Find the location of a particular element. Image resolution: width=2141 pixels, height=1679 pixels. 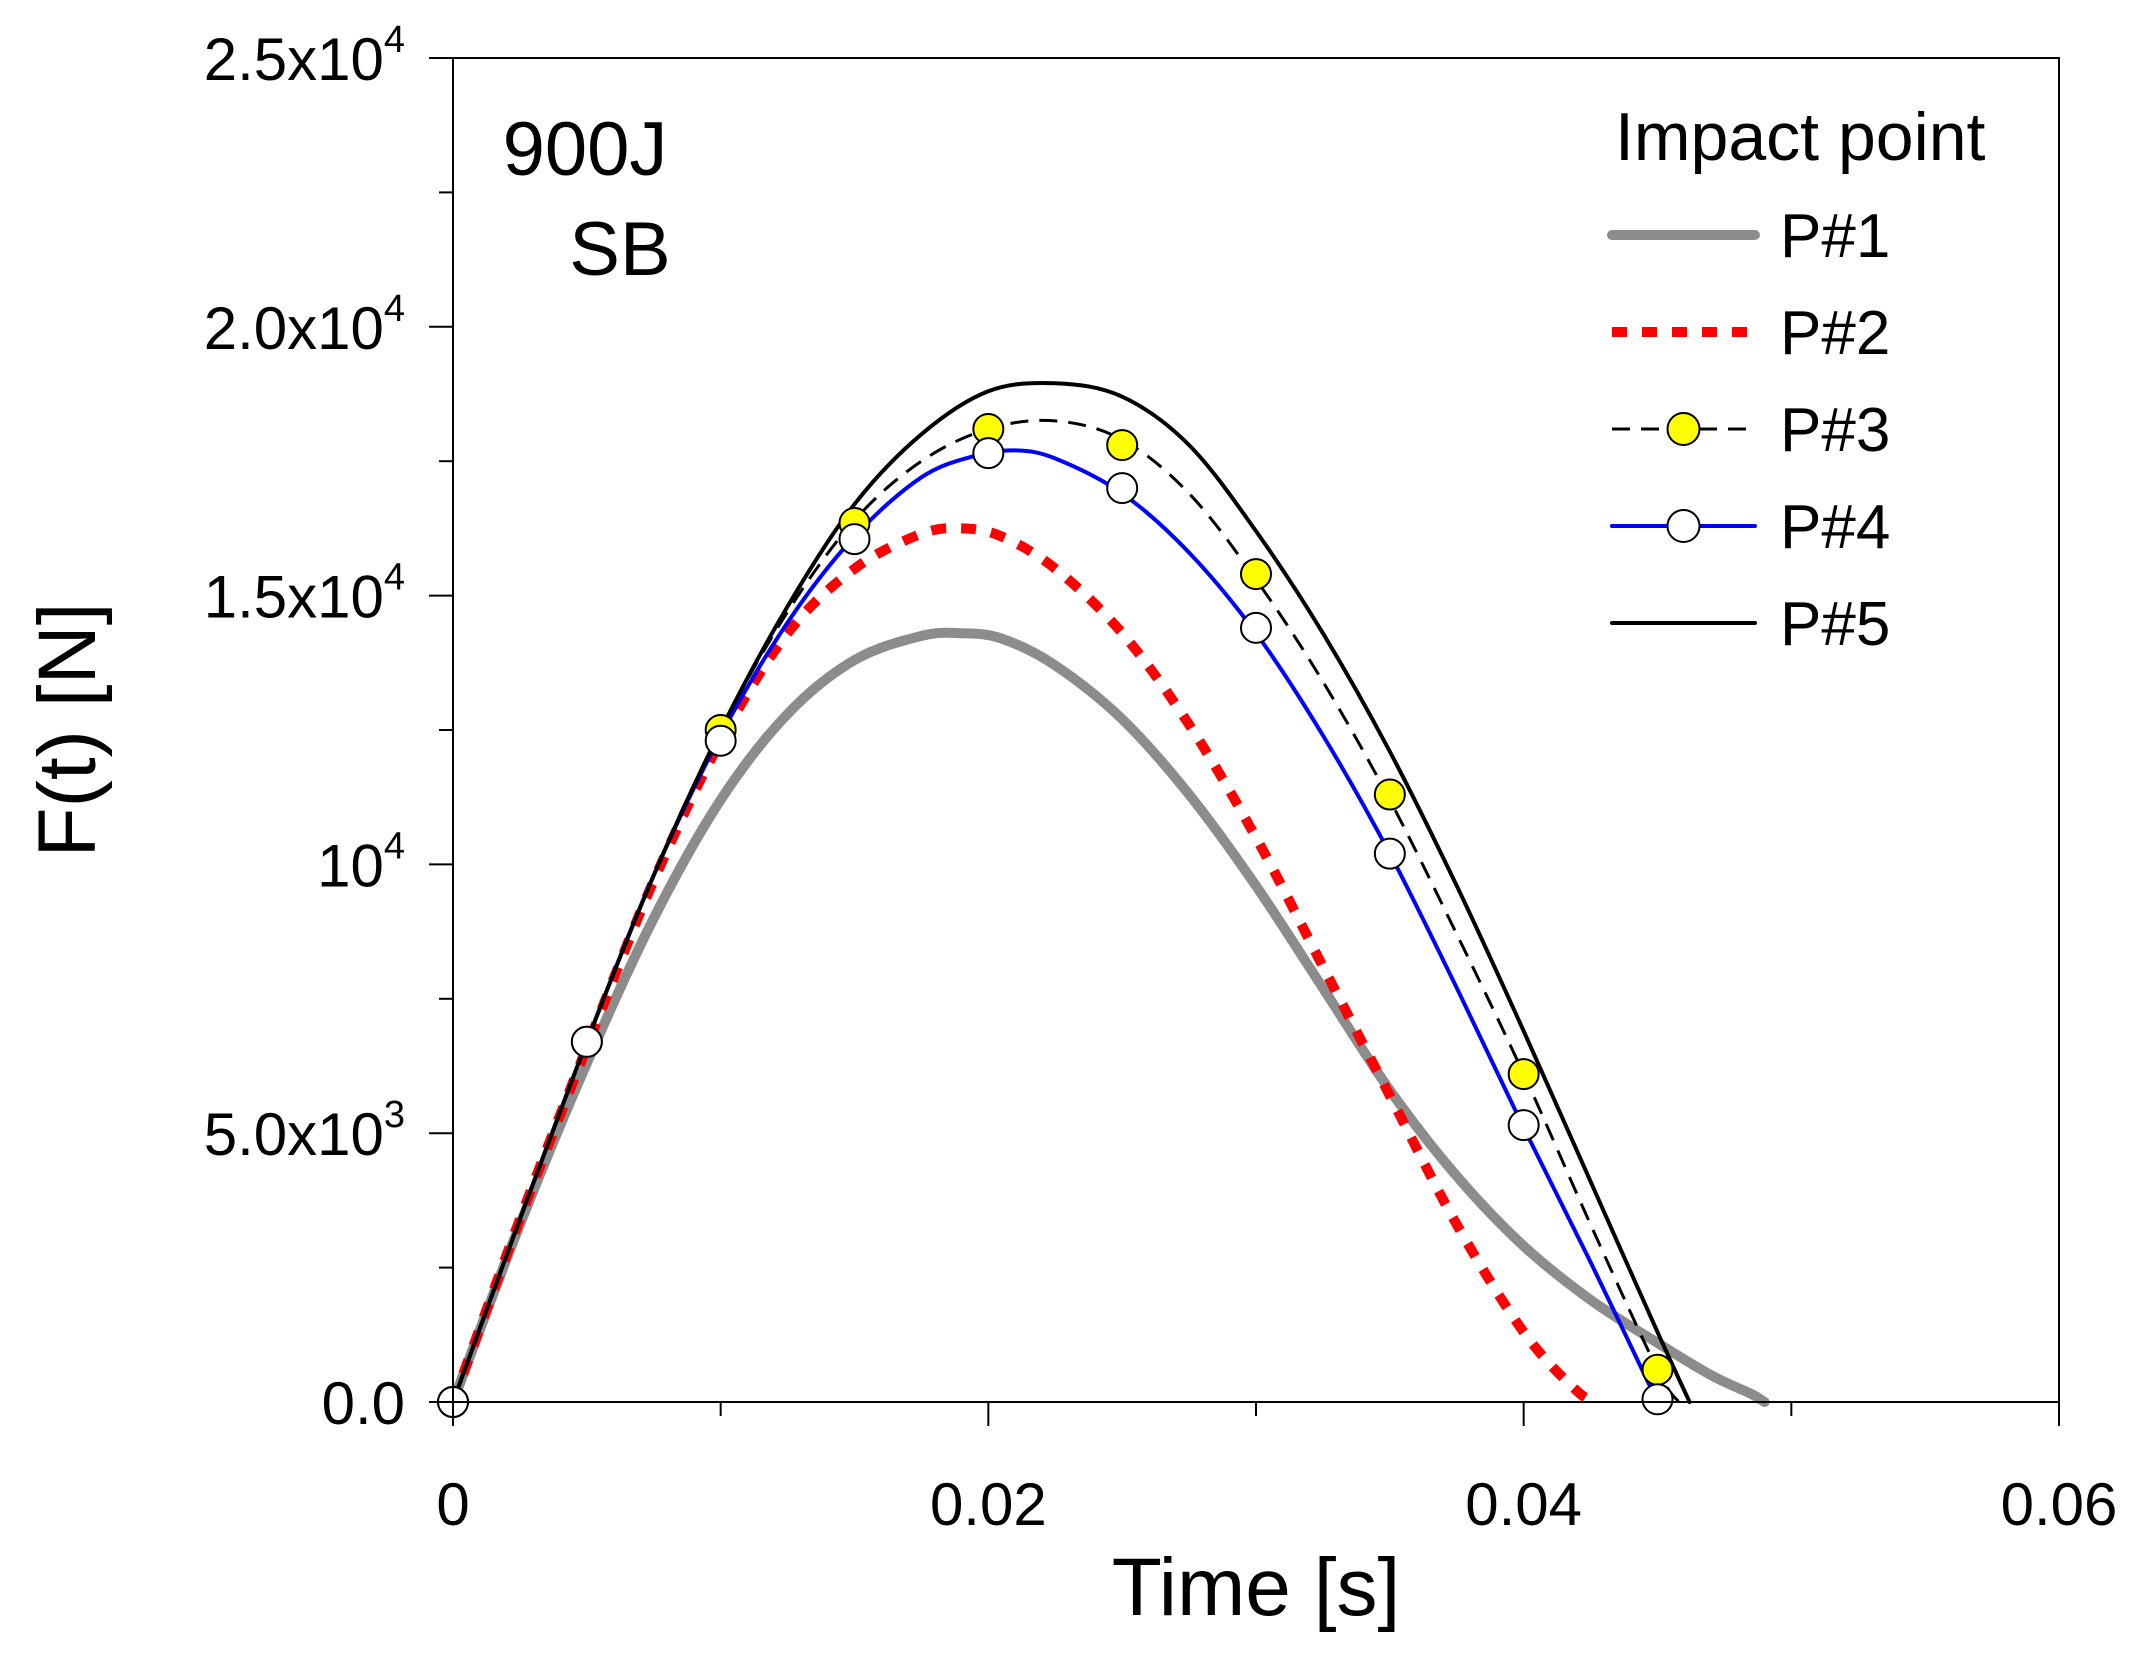

support-annotation: SB is located at coordinates (619, 249).